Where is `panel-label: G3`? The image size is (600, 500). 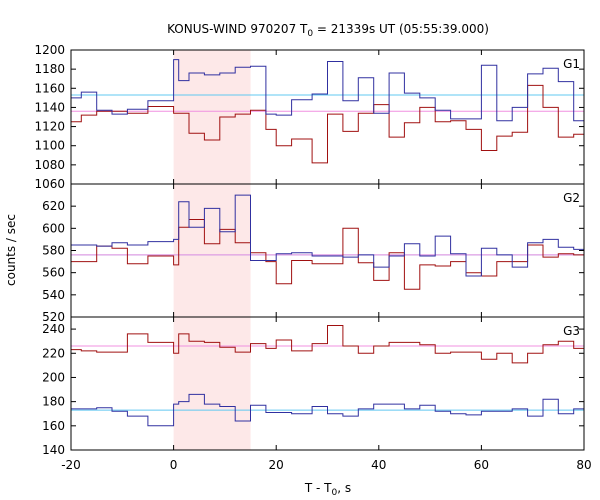 panel-label: G3 is located at coordinates (571, 331).